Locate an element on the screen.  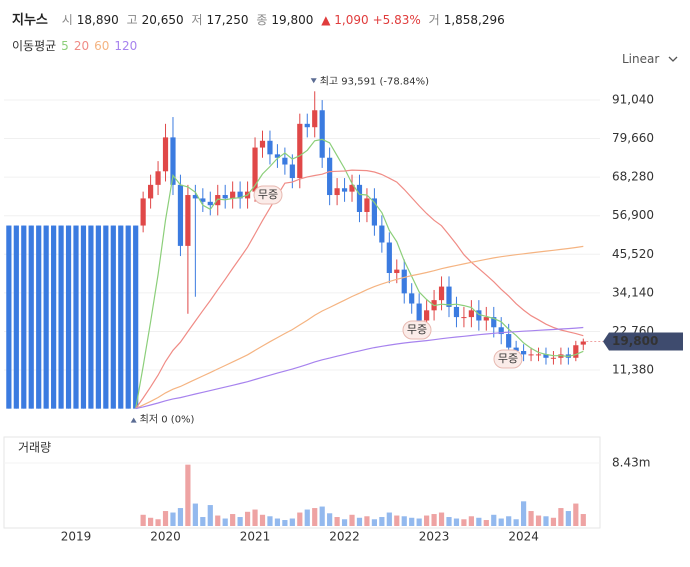
y-tick-label: 34,140 is located at coordinates (633, 292).